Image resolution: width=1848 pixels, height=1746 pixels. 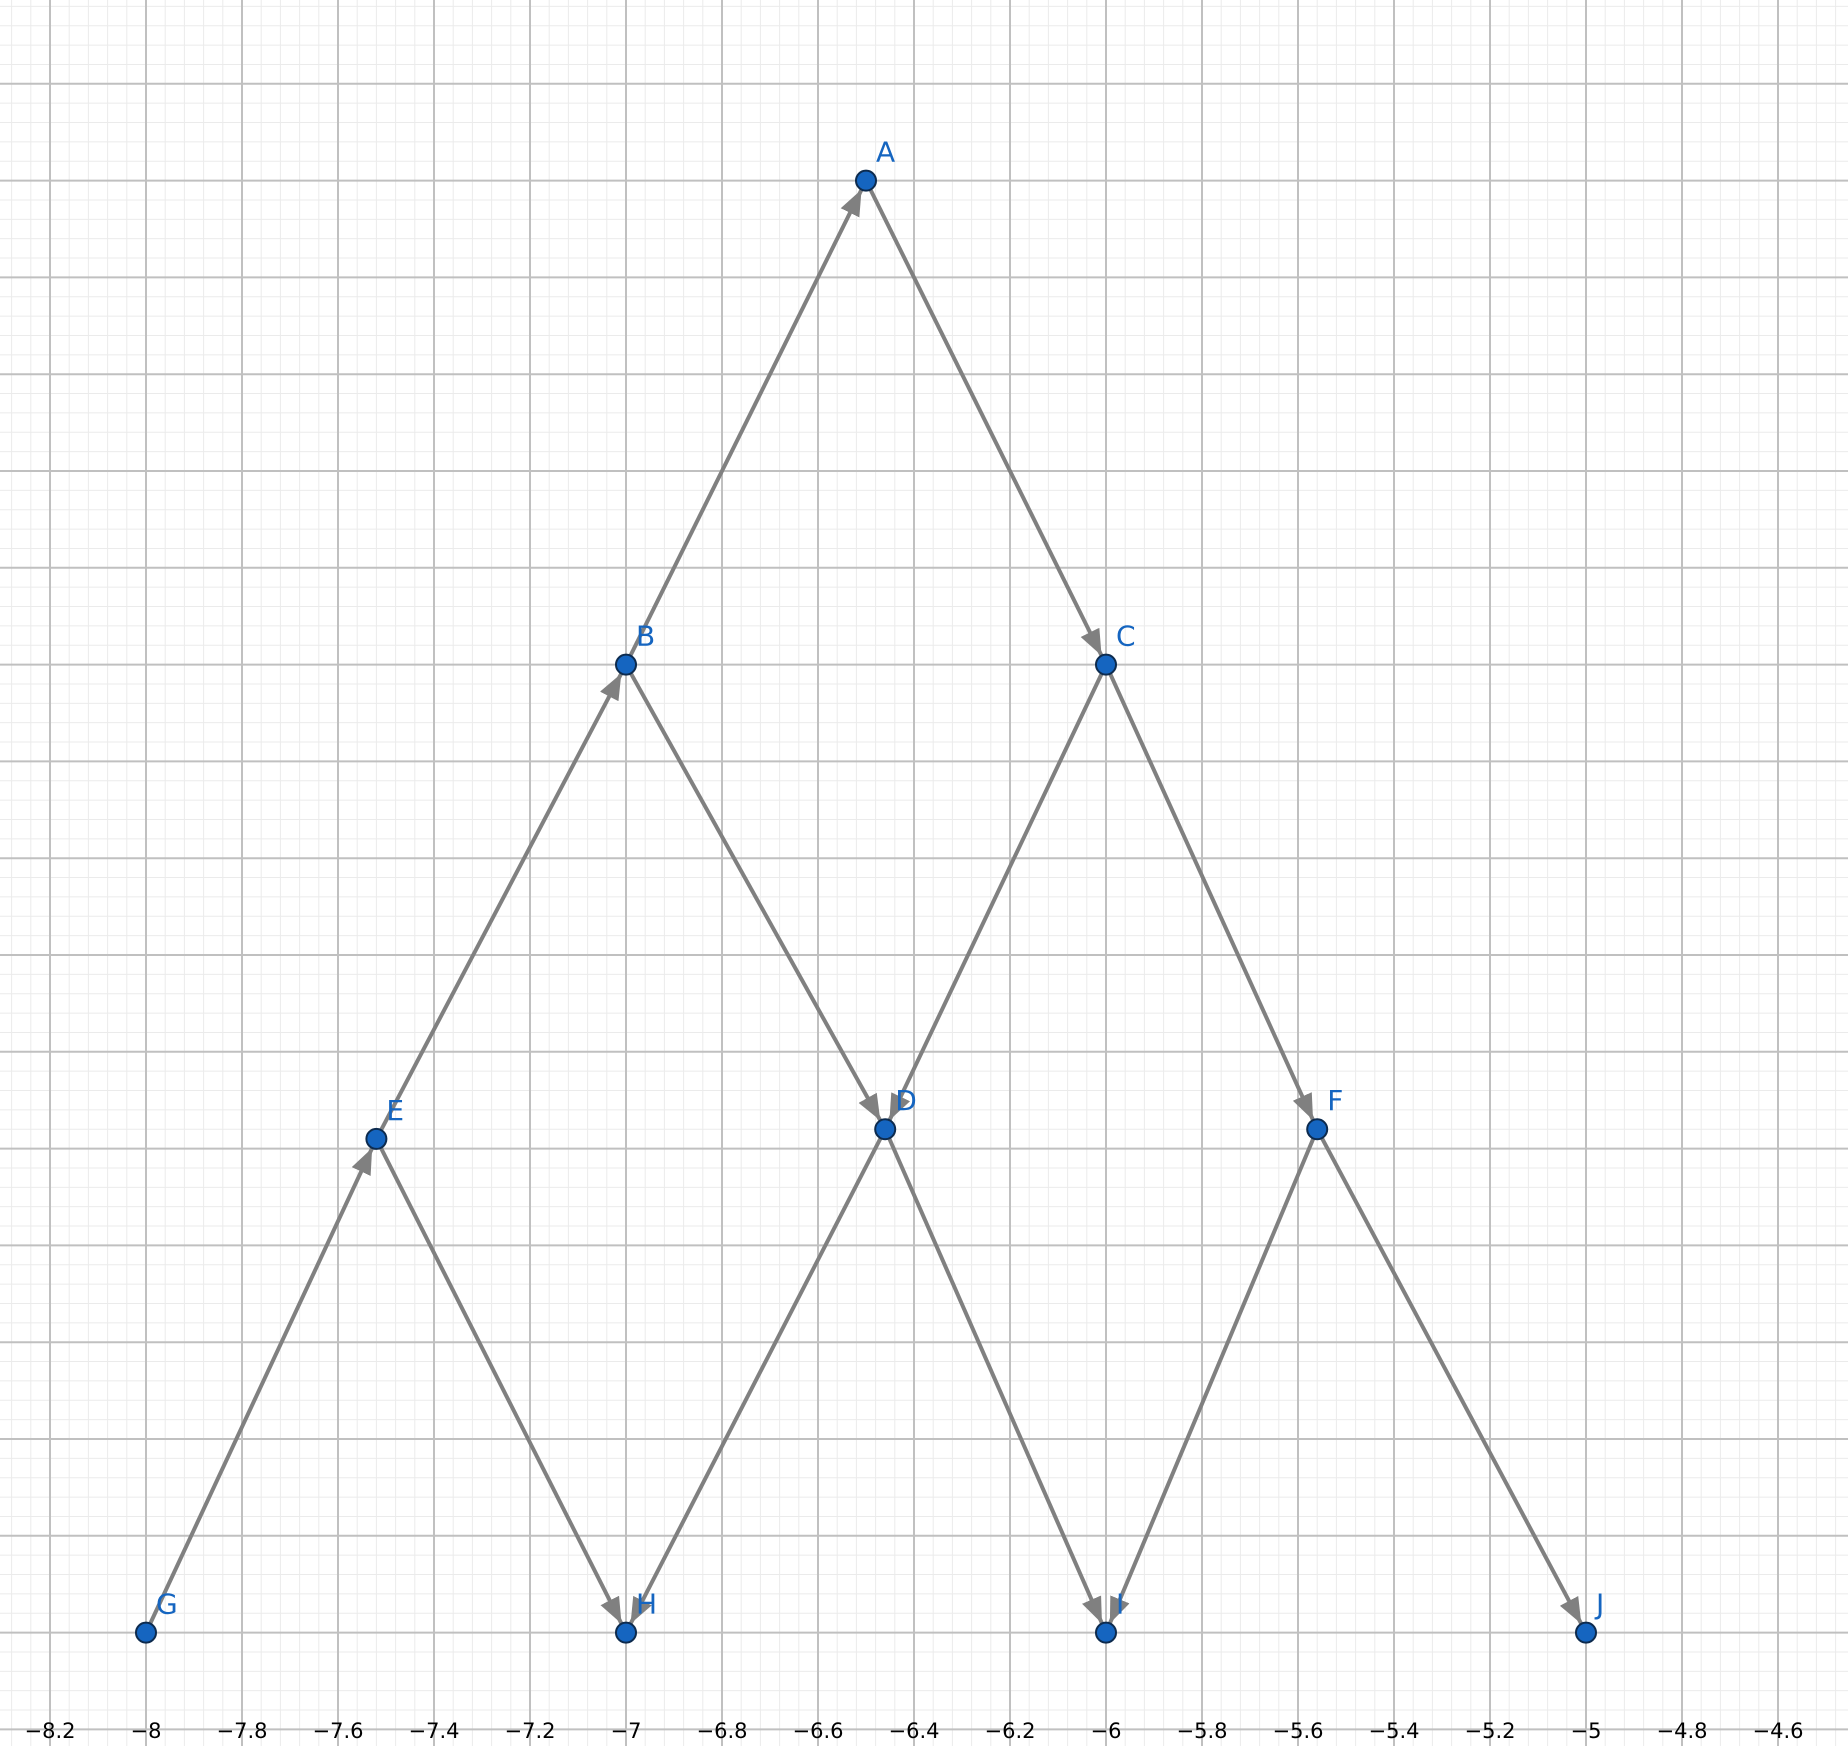 What do you see at coordinates (885, 152) in the screenshot?
I see `point-label-A: A` at bounding box center [885, 152].